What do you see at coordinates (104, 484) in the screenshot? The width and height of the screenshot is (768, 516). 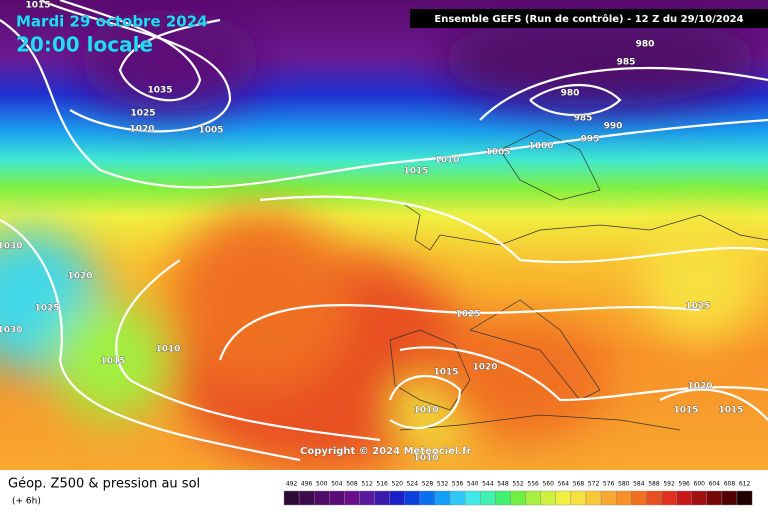 I see `footer-title: Géop. Z500 & pression au sol` at bounding box center [104, 484].